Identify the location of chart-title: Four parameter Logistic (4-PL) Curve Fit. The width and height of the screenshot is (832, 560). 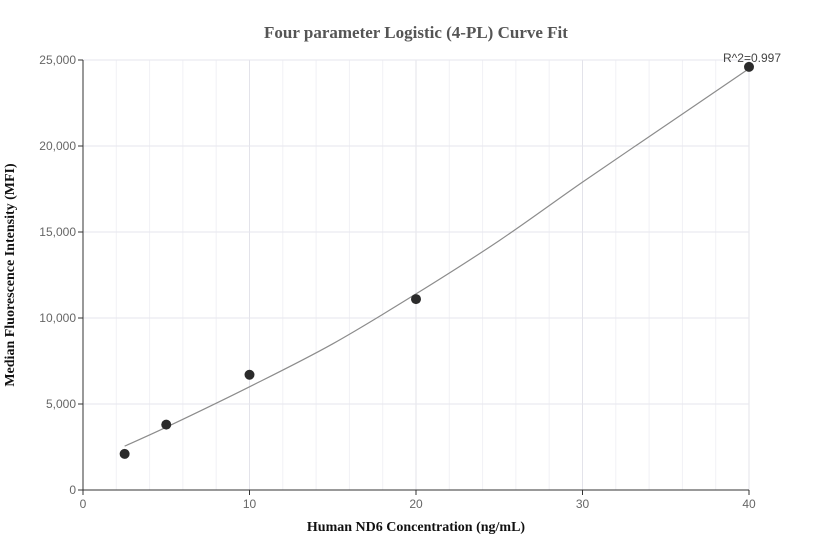
(416, 32).